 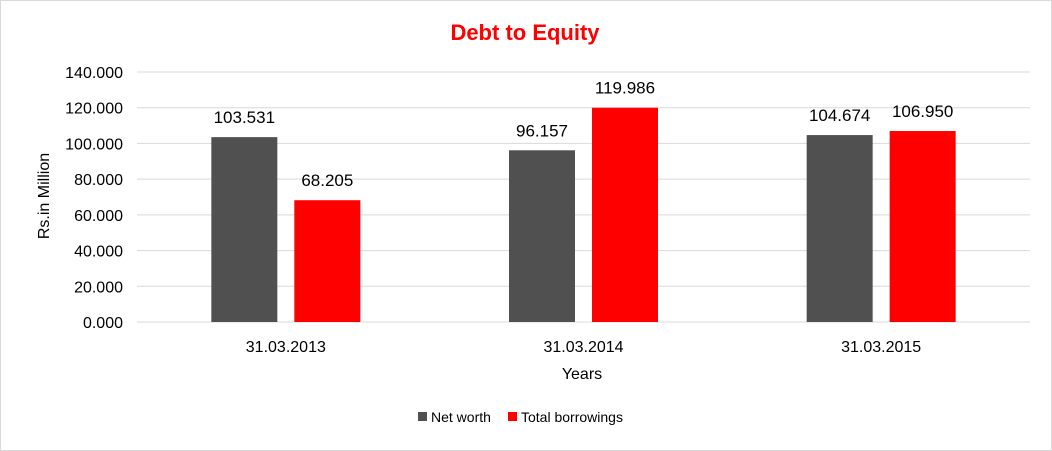 I want to click on y-tick-label: 60.000, so click(x=98, y=216).